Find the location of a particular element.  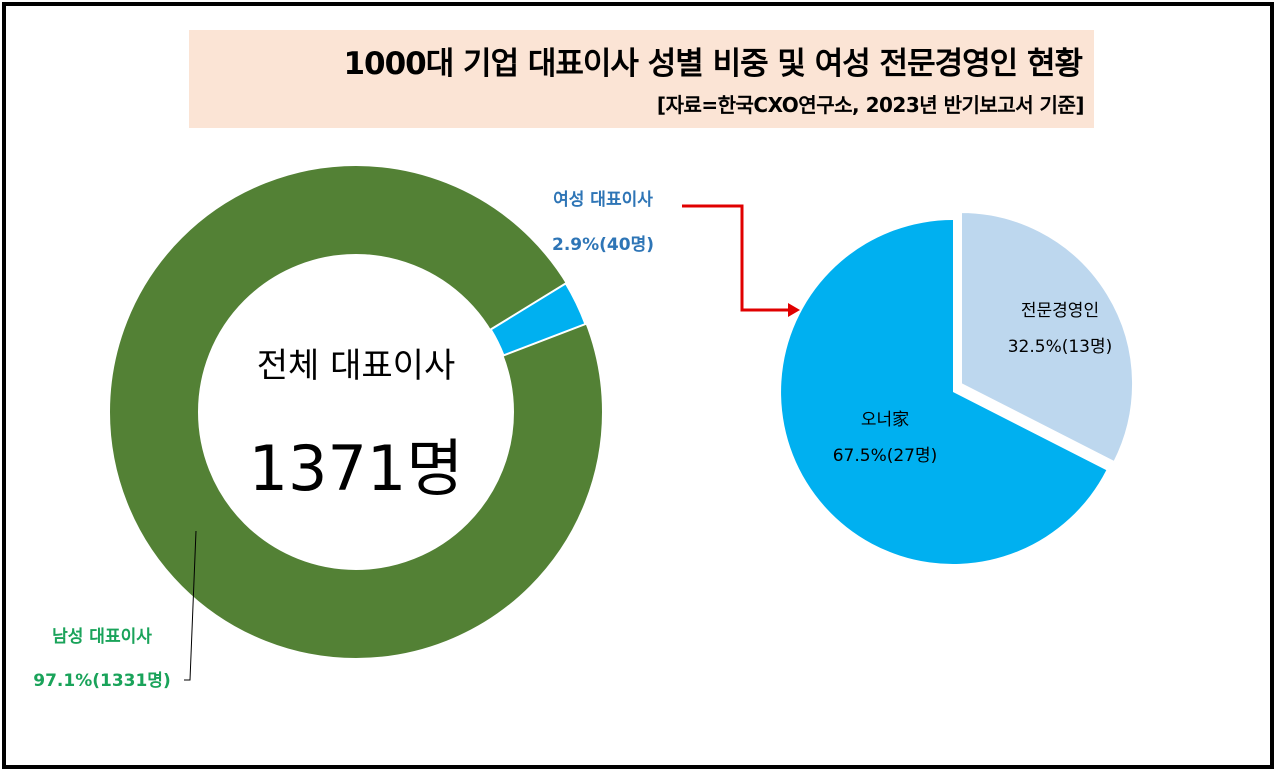

chart-source: [자료=한국CXO연구소, 2023년 반기보고서 기준] is located at coordinates (870, 105).